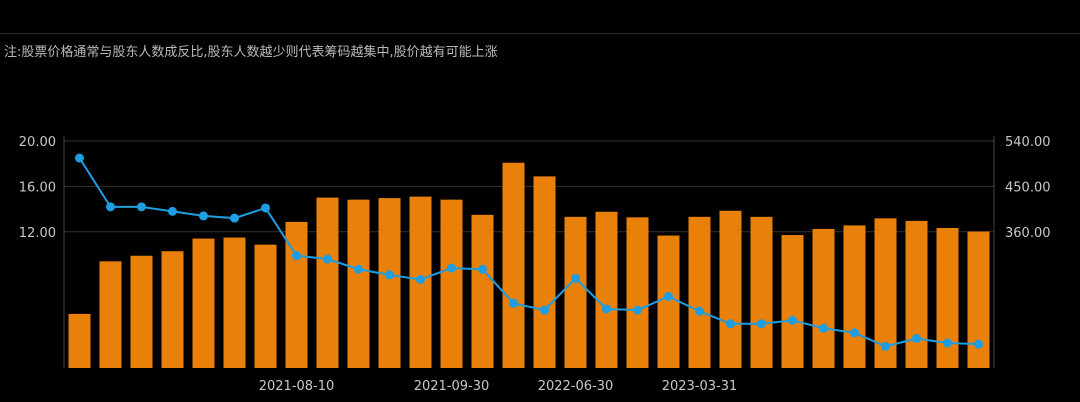  I want to click on y-right-tick-label: 540.00, so click(1028, 142).